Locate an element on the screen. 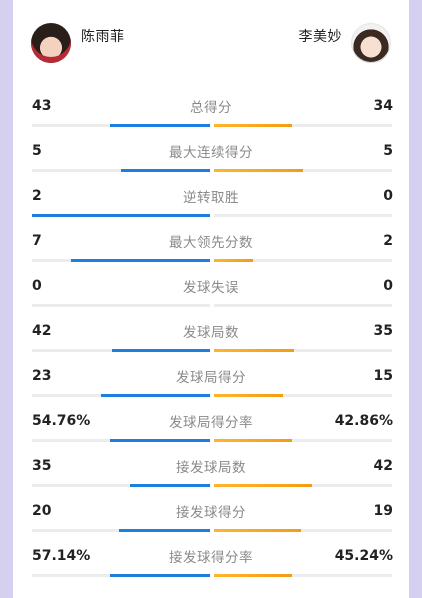 This screenshot has height=598, width=422. stat-row: 23 发球局得分 15 is located at coordinates (211, 384).